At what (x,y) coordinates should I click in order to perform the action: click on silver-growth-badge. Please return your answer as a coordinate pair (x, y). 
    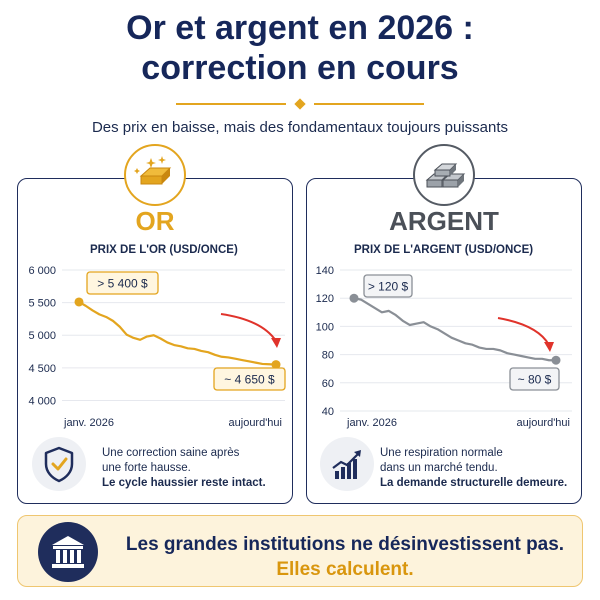
    Looking at the image, I should click on (347, 464).